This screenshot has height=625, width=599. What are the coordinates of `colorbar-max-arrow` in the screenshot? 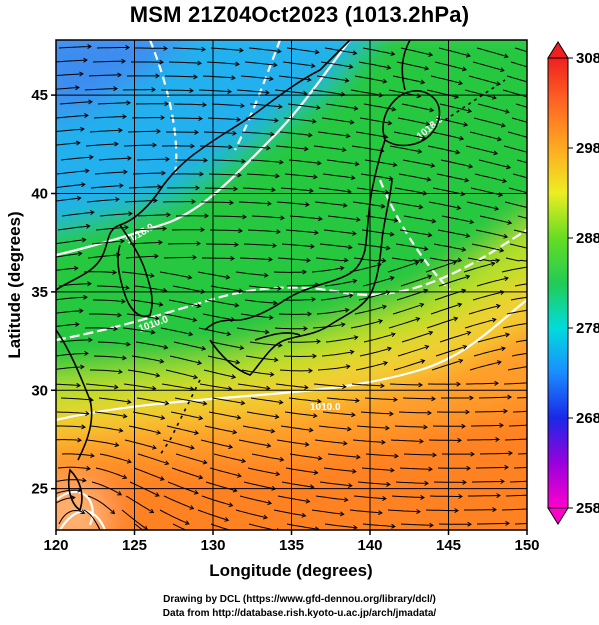 It's located at (558, 50).